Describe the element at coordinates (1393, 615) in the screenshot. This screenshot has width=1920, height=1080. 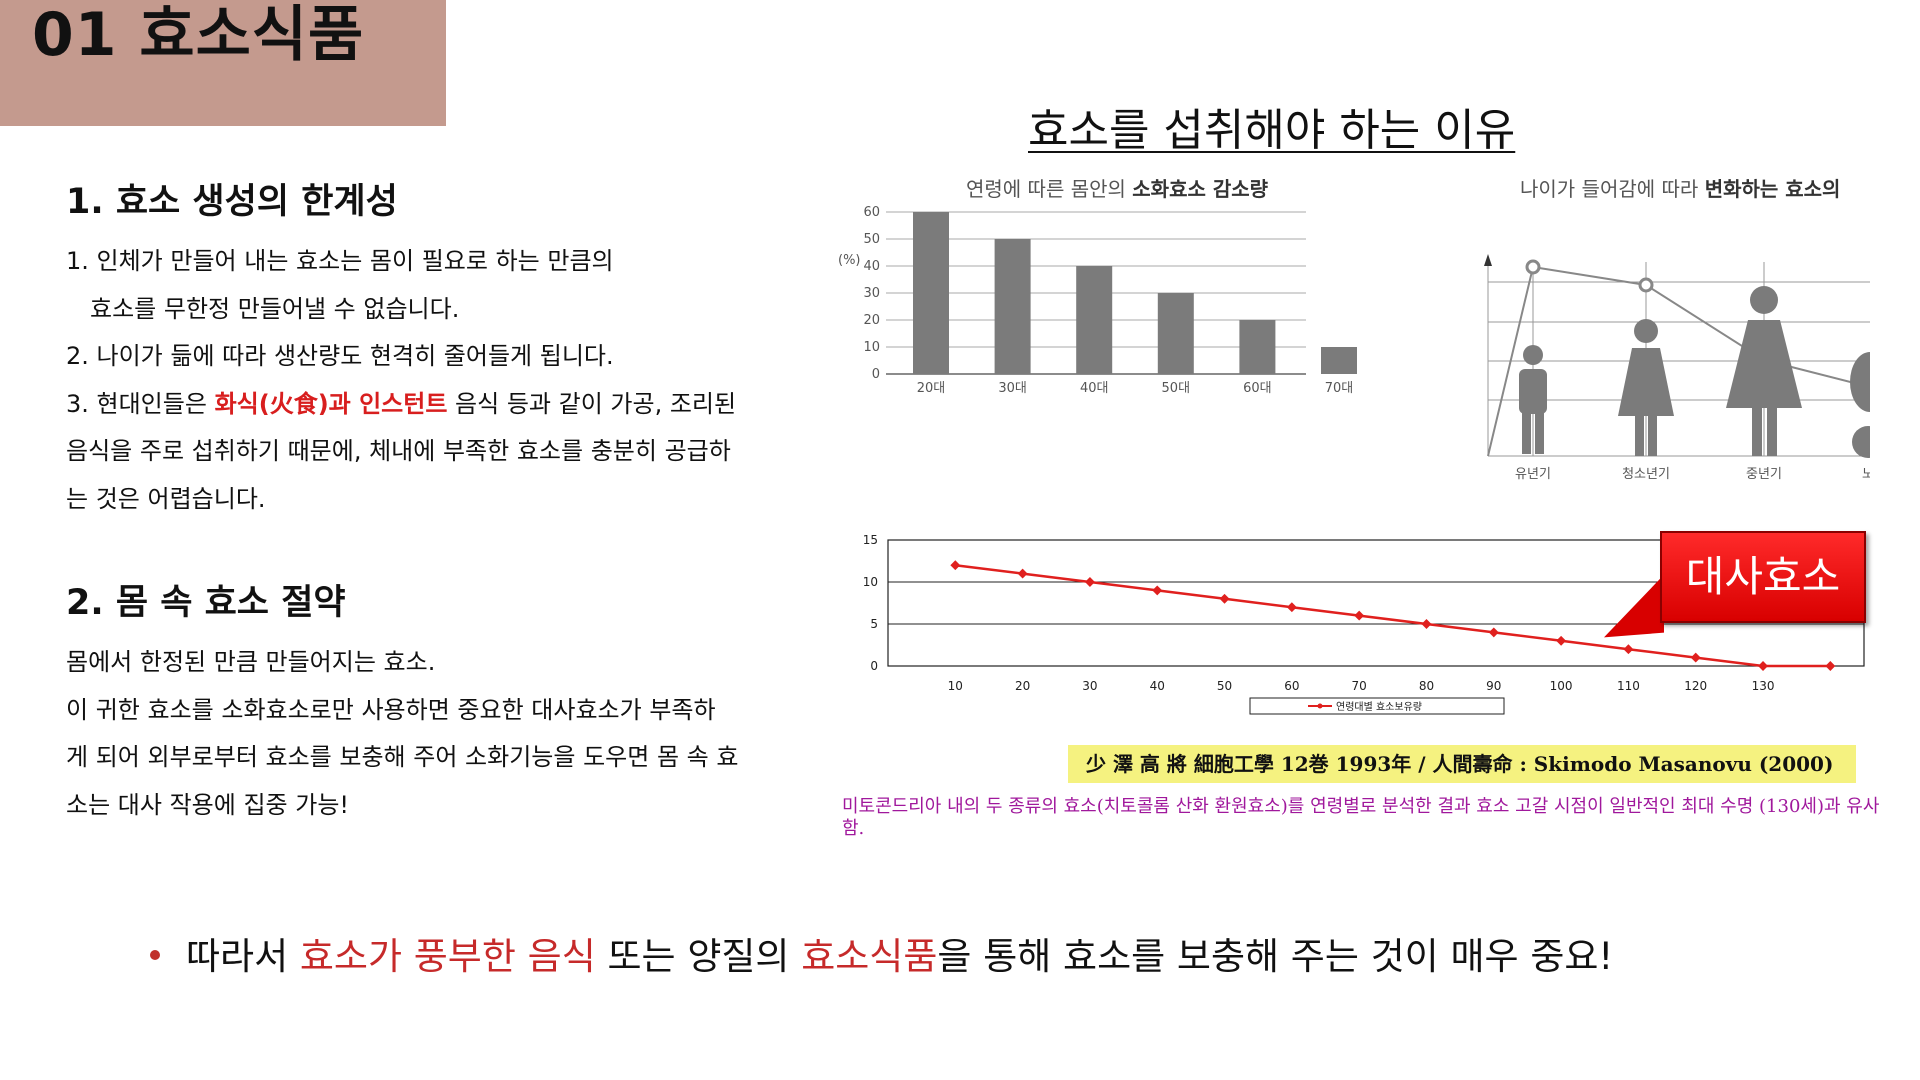
I see `chart3-series-line` at that location.